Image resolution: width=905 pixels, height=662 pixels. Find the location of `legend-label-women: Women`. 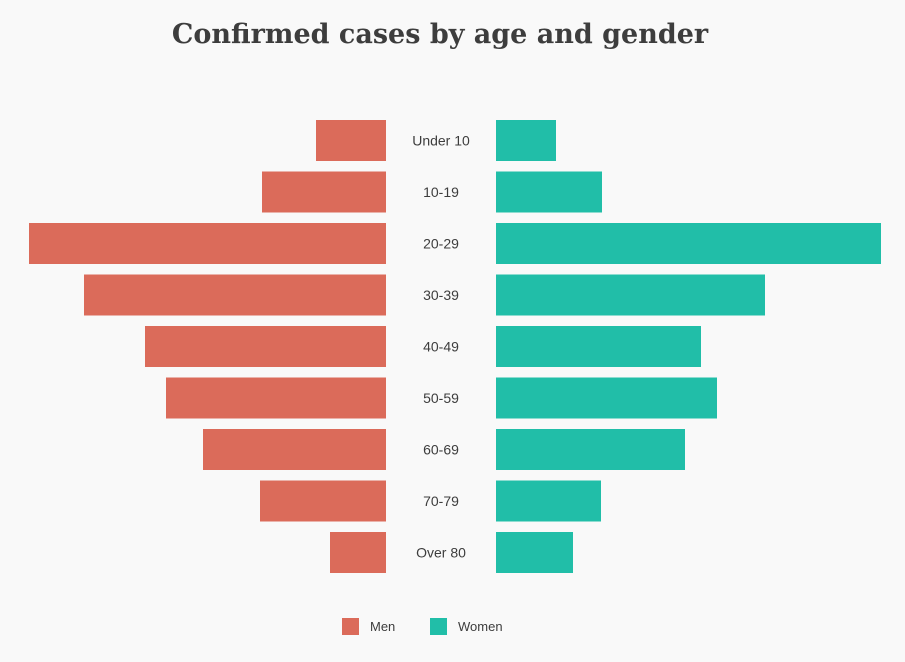

legend-label-women: Women is located at coordinates (480, 626).